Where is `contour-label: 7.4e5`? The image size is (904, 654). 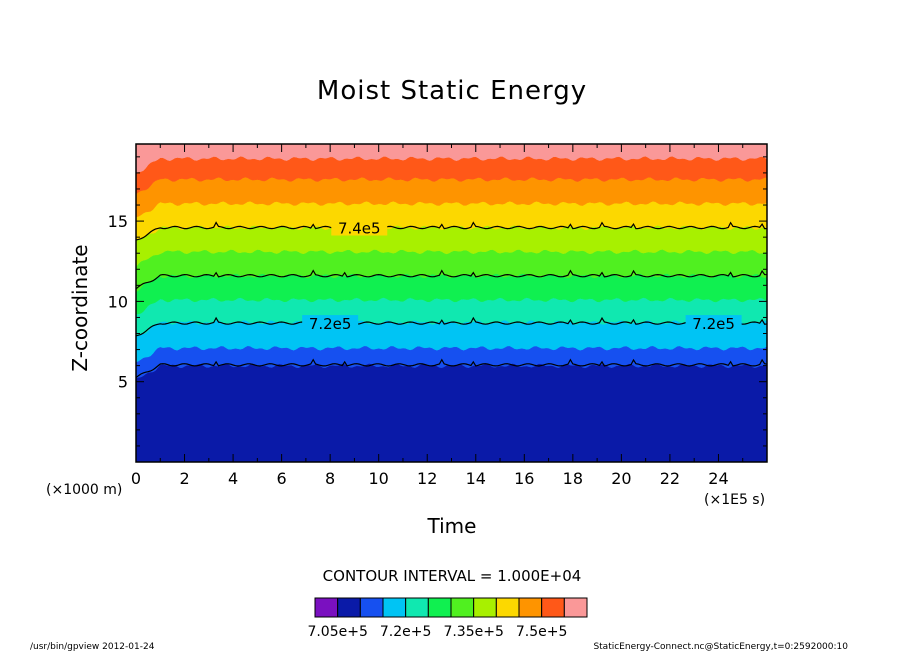
contour-label: 7.4e5 is located at coordinates (359, 229).